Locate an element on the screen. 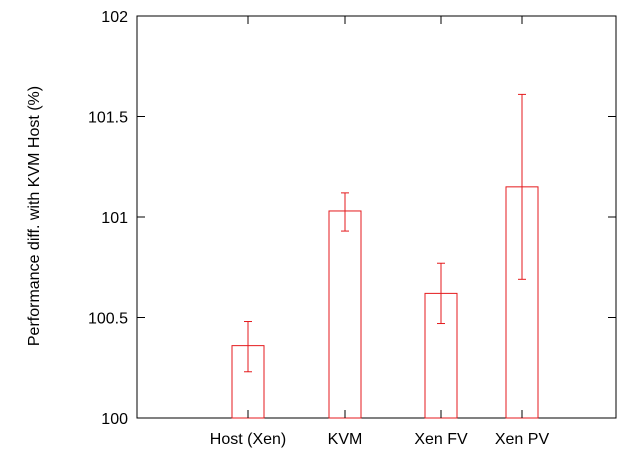  y-tick-label: 100.5 is located at coordinates (108, 319).